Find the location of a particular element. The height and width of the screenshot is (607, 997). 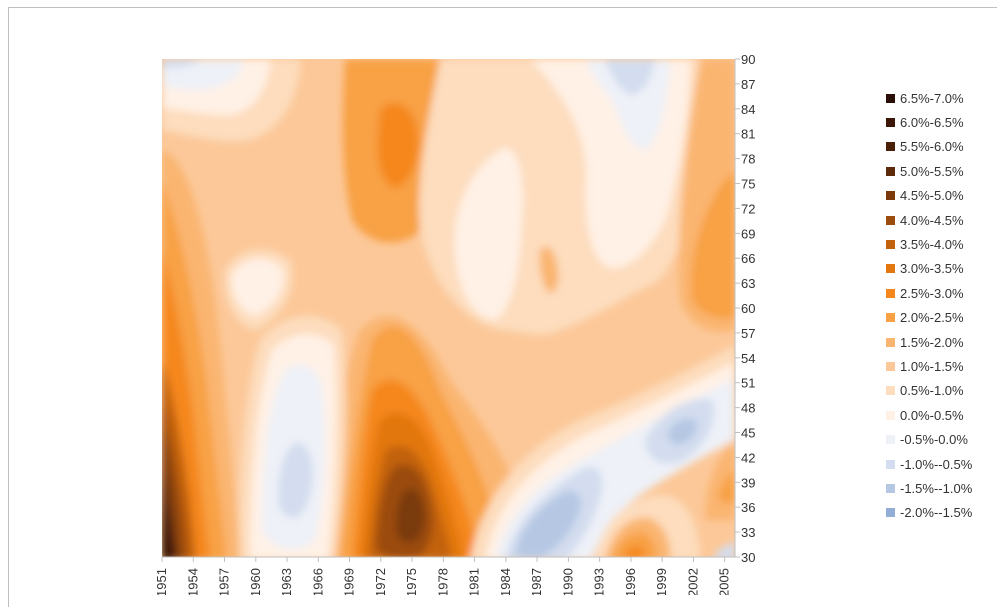

legend-label: 2.0%-2.5% is located at coordinates (932, 318).